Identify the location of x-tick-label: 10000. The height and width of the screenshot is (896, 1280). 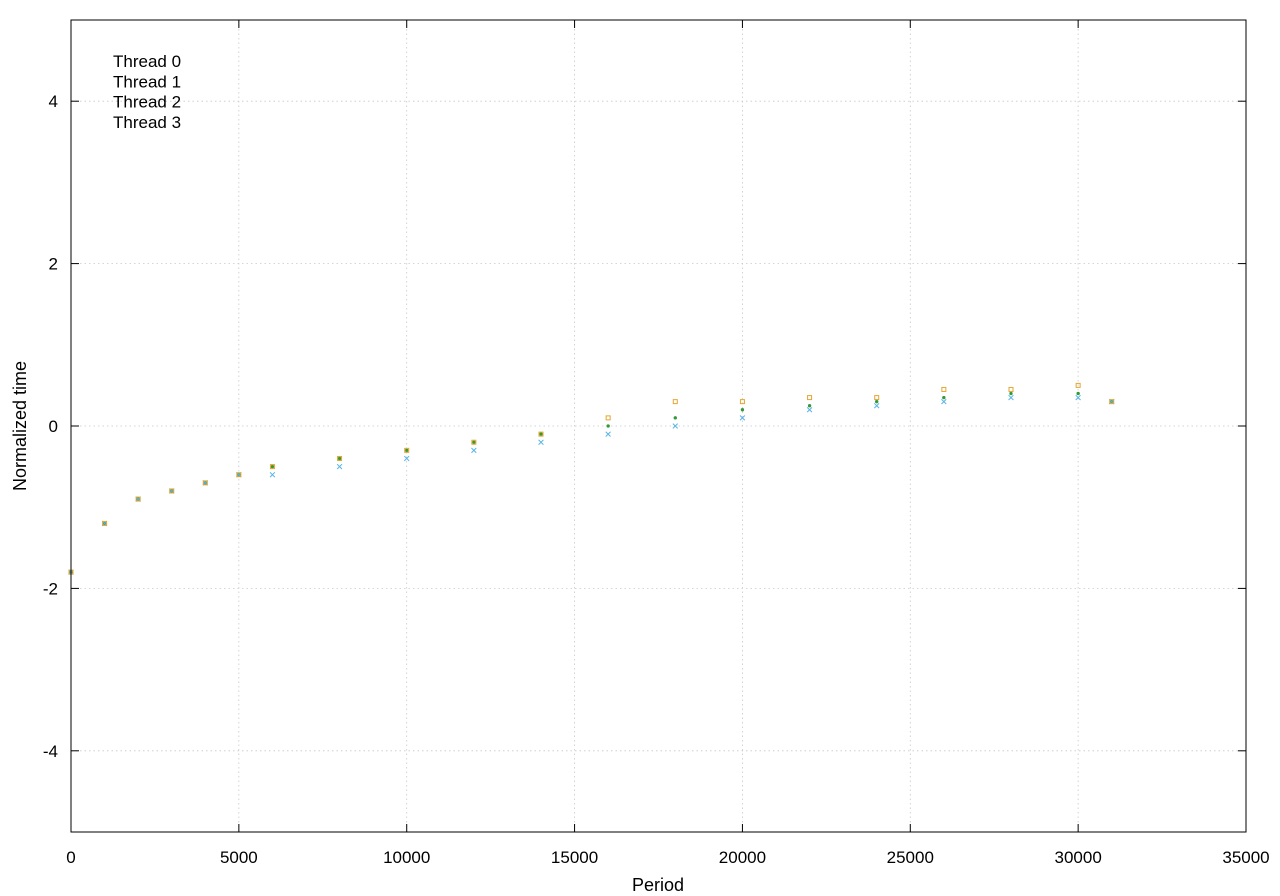
(406, 857).